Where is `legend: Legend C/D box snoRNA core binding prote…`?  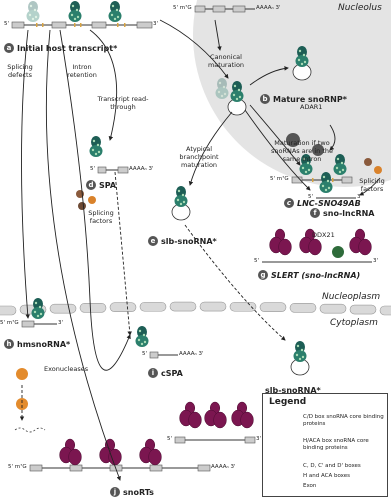
legend: Legend C/D box snoRNA core binding prote… is located at coordinates (325, 445).